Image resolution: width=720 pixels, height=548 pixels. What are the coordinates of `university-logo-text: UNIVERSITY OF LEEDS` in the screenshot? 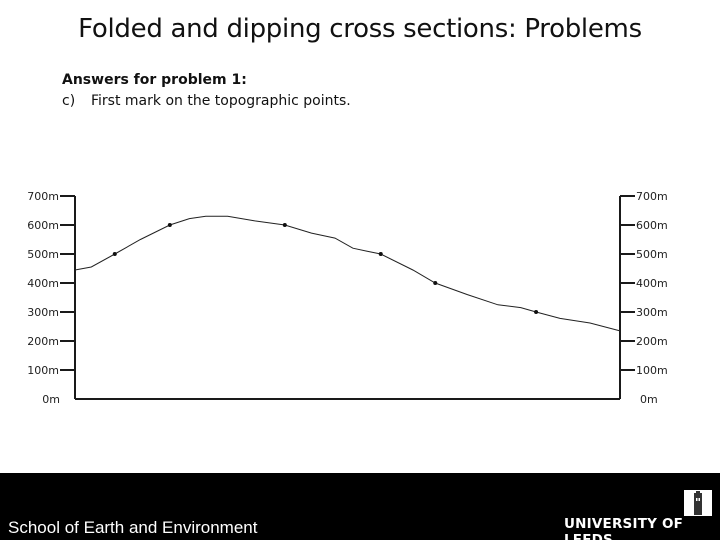 It's located at (624, 532).